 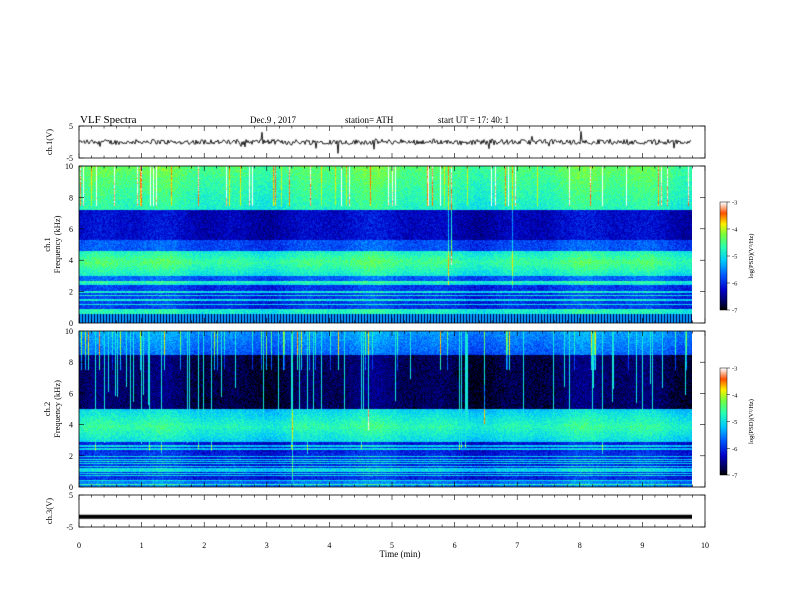 I want to click on x-tick-label: 4, so click(x=329, y=545).